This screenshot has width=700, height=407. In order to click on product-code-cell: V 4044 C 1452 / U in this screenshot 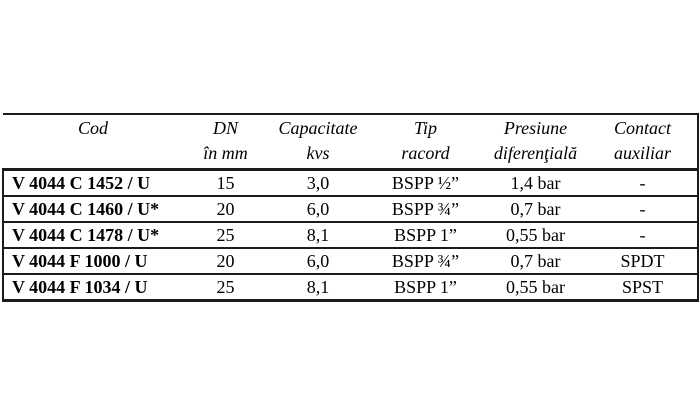, I will do `click(92, 183)`.